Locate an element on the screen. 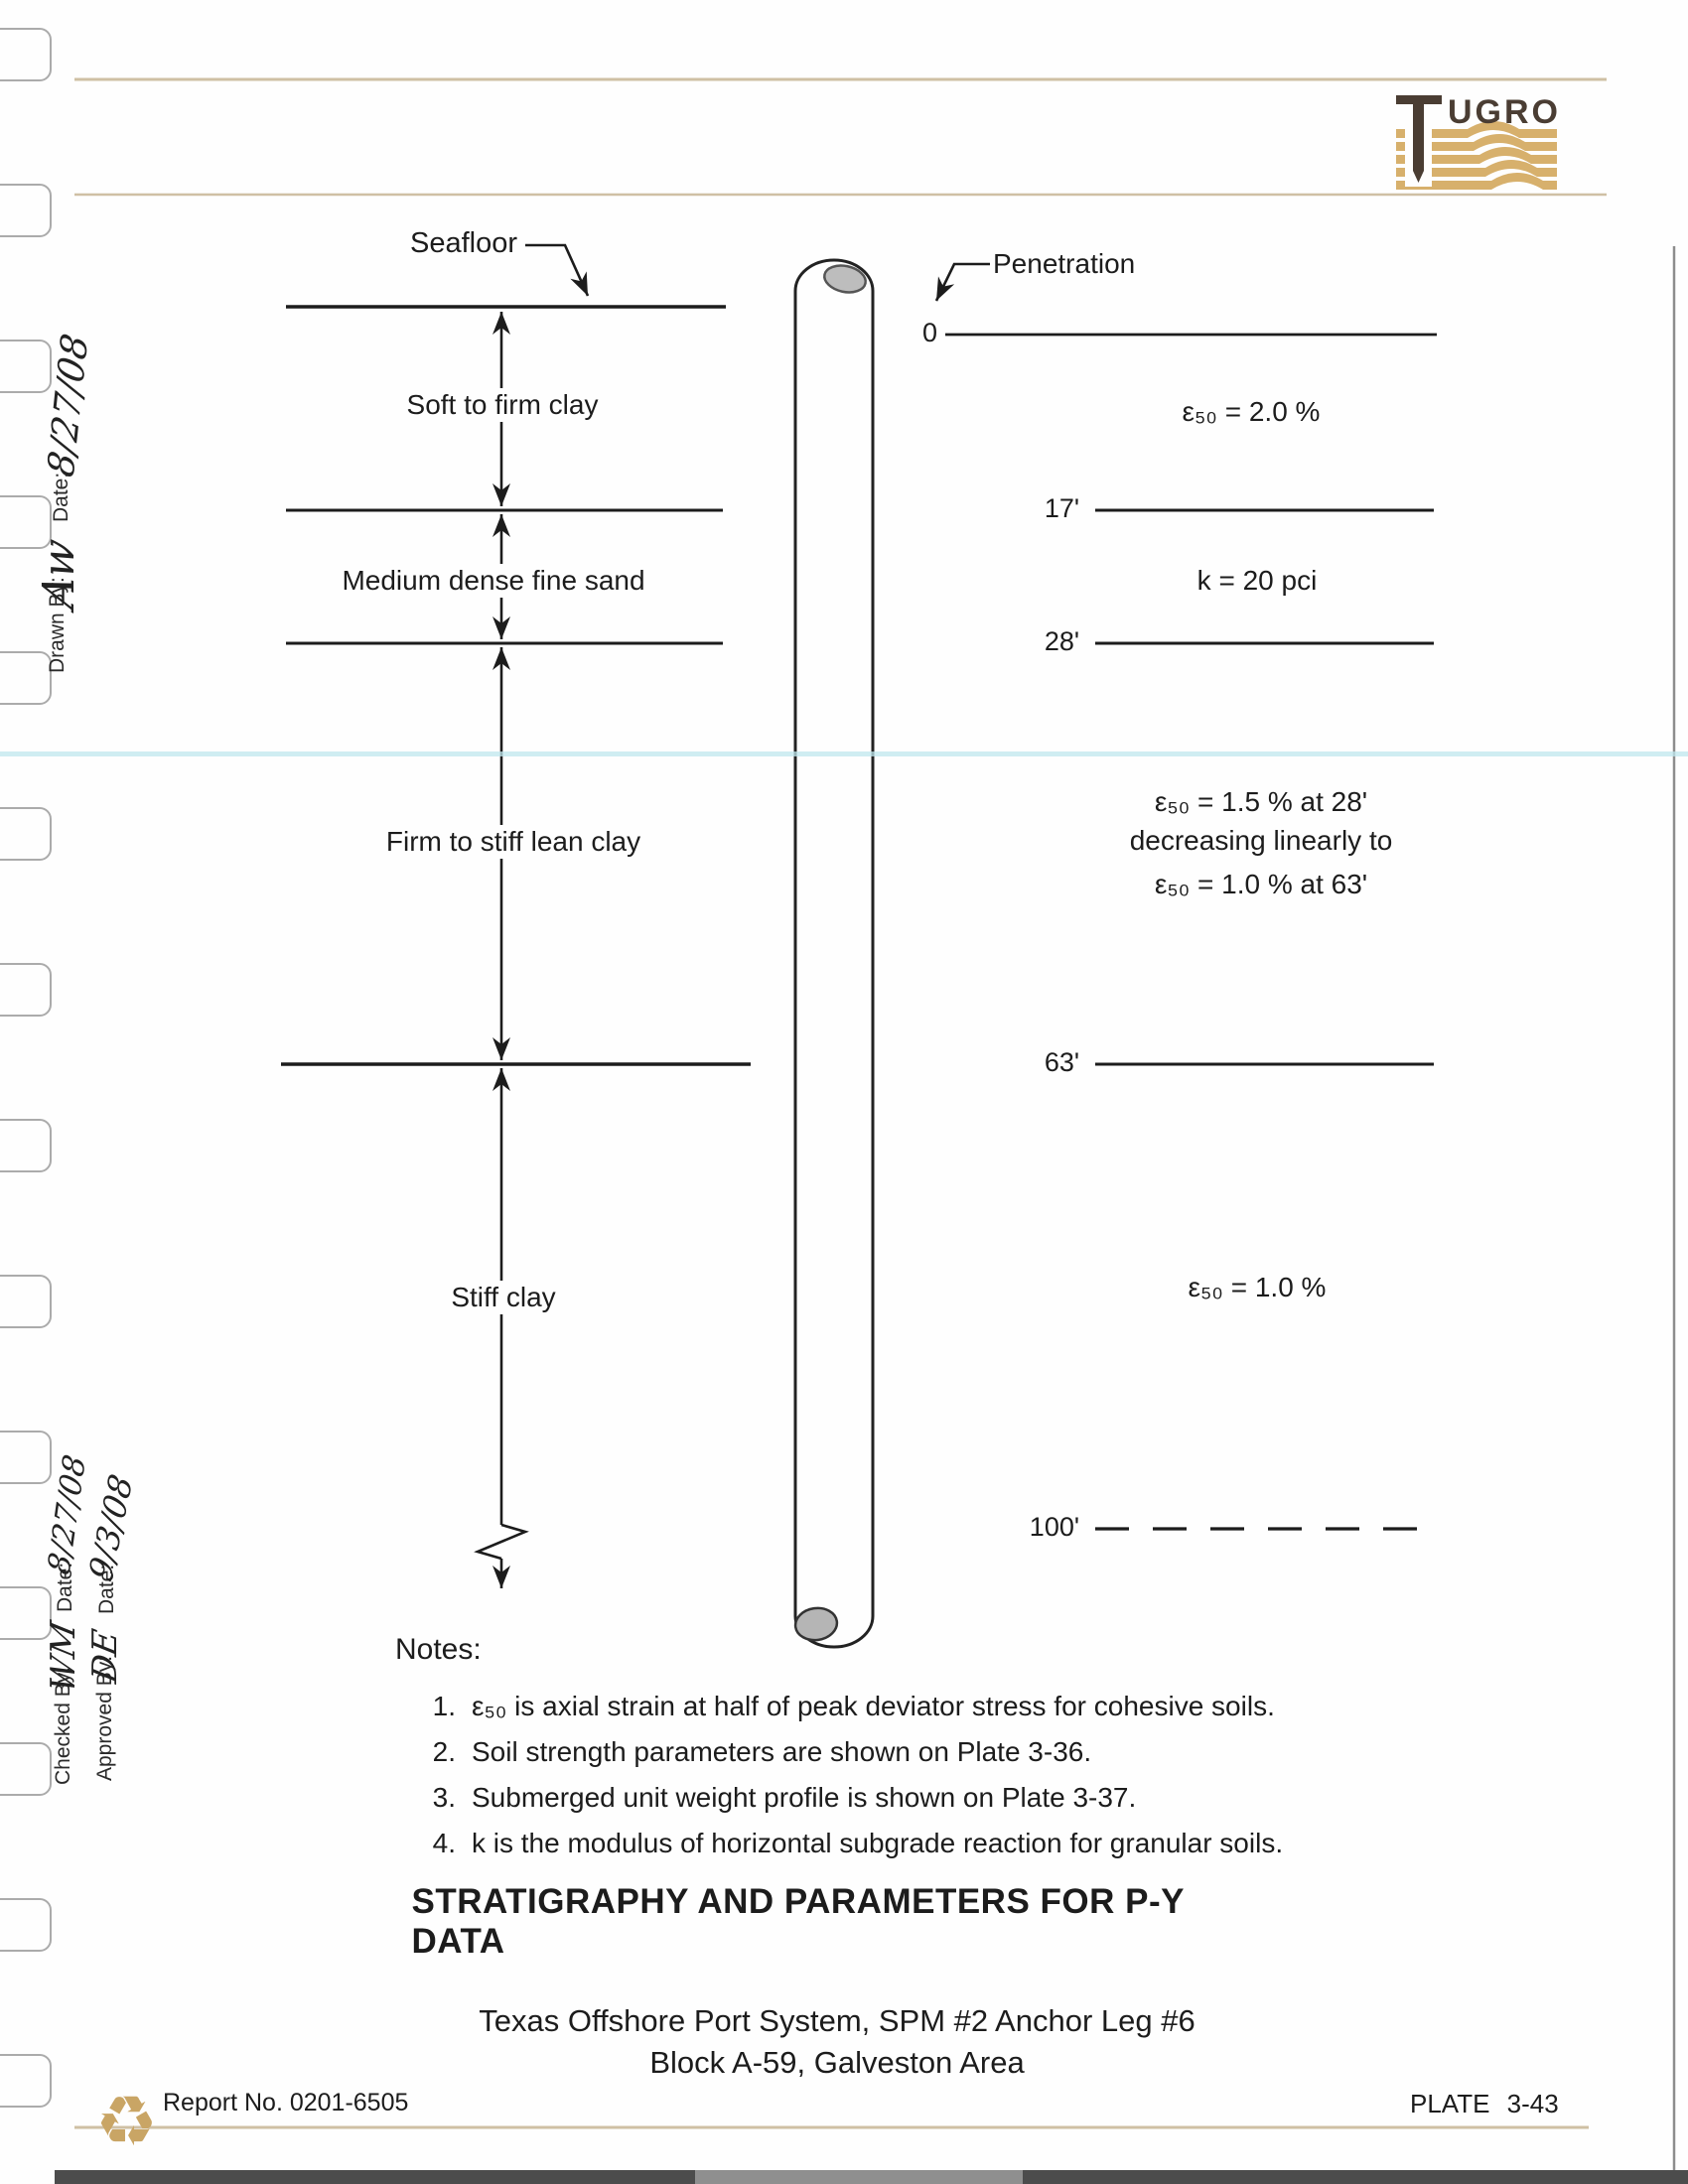 This screenshot has height=2184, width=1688. seafloor-label: Seafloor is located at coordinates (464, 243).